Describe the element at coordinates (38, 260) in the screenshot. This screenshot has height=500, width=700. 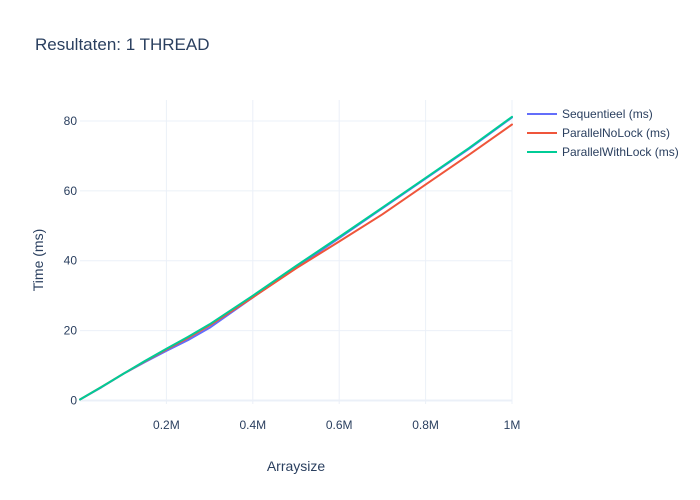
I see `y-axis-title: Time (ms)` at that location.